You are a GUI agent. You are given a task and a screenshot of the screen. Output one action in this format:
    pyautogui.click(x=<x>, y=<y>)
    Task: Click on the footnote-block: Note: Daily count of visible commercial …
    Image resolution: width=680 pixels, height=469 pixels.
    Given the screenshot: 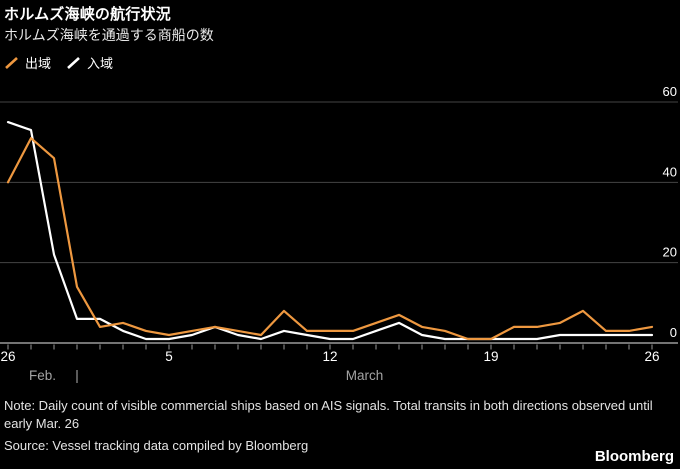 What is the action you would take?
    pyautogui.click(x=337, y=426)
    